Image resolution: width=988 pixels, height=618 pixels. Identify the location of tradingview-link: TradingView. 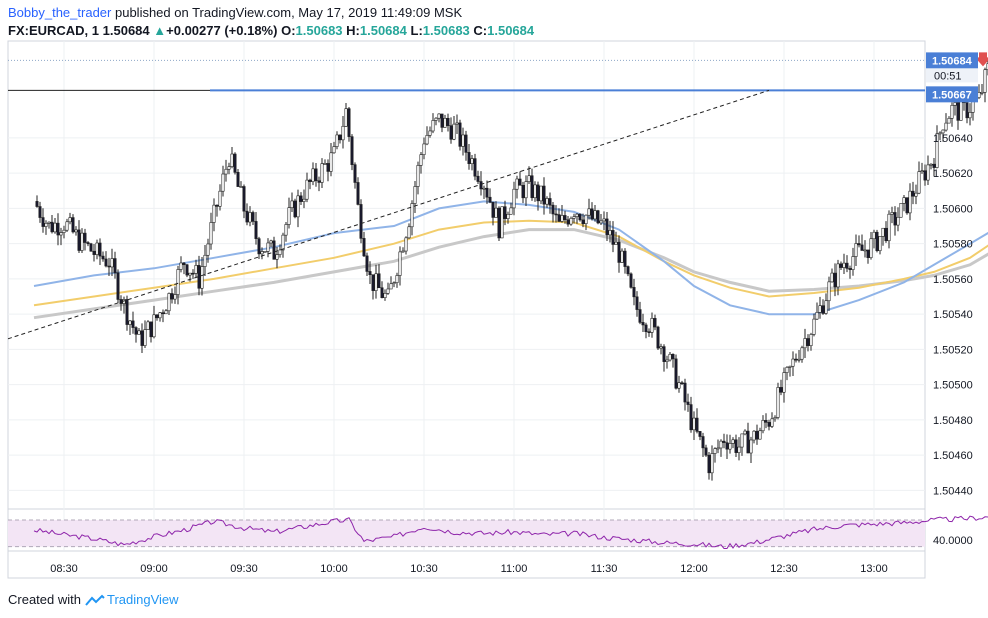
(142, 599).